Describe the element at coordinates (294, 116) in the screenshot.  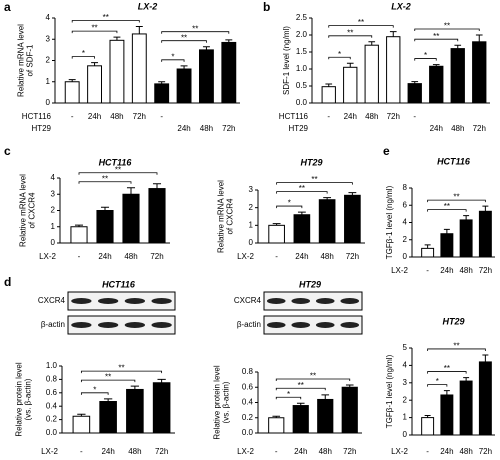
I see `x-row-name: HCT116` at that location.